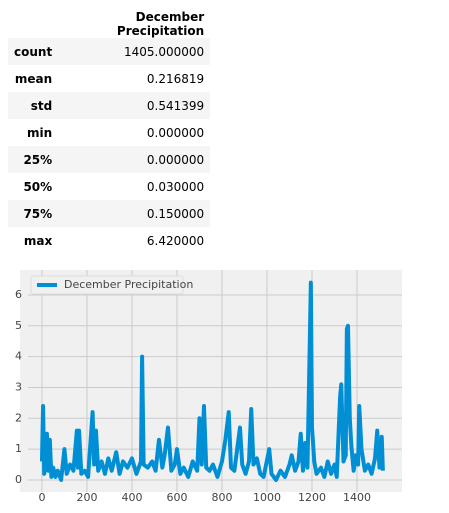 This screenshot has width=449, height=513. I want to click on x-tick-label: 800, so click(221, 497).